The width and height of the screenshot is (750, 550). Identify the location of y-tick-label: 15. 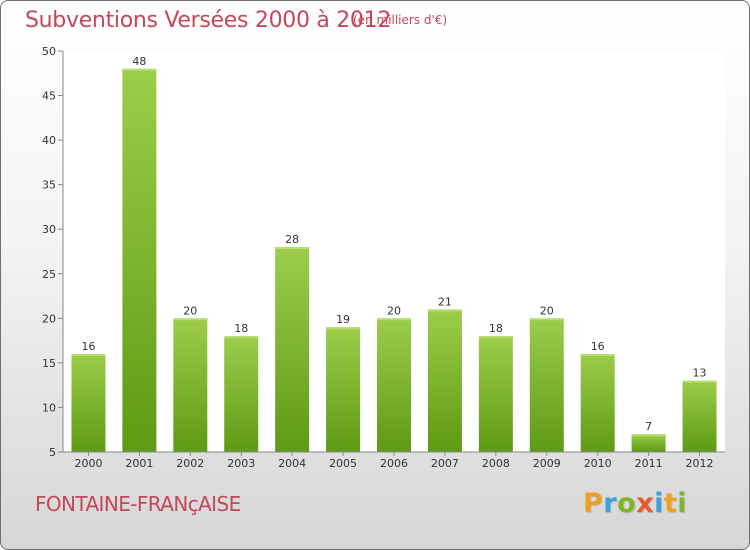
(49, 363).